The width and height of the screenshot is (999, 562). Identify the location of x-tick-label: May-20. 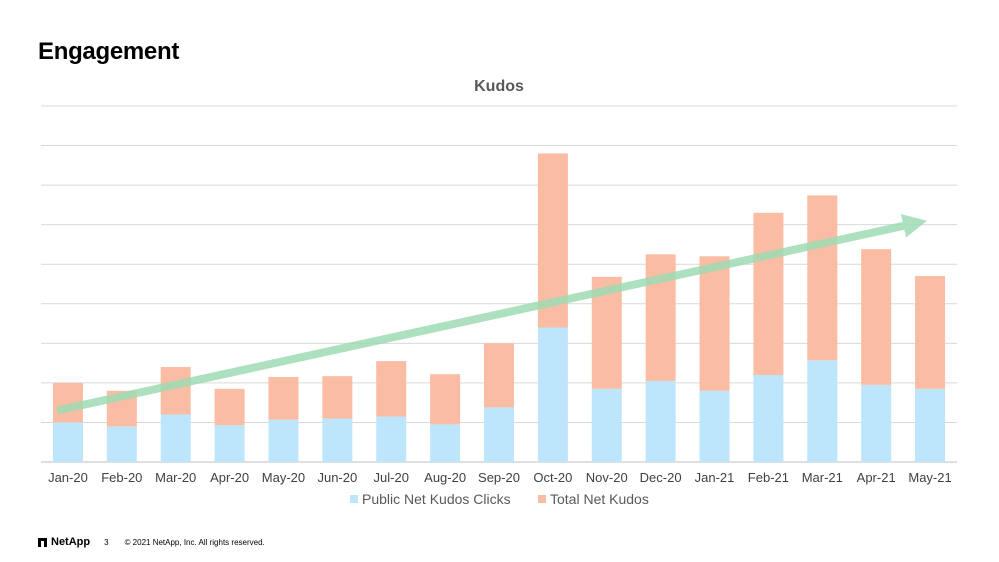
(283, 477).